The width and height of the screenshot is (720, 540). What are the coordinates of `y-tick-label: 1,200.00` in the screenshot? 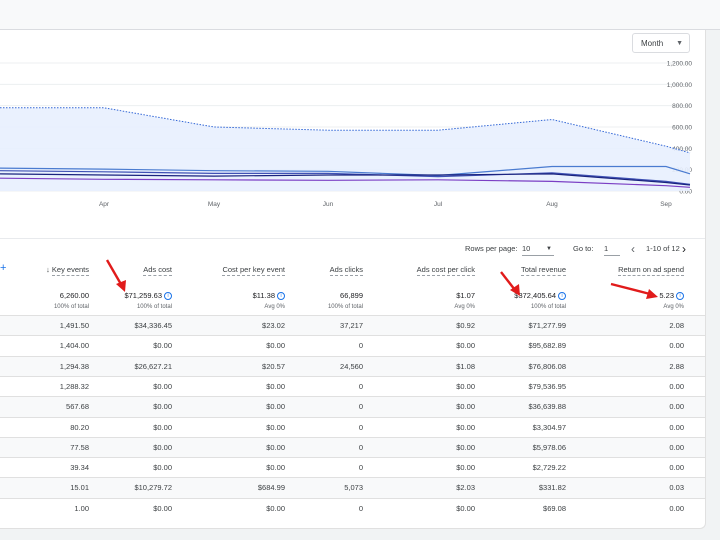 It's located at (680, 64).